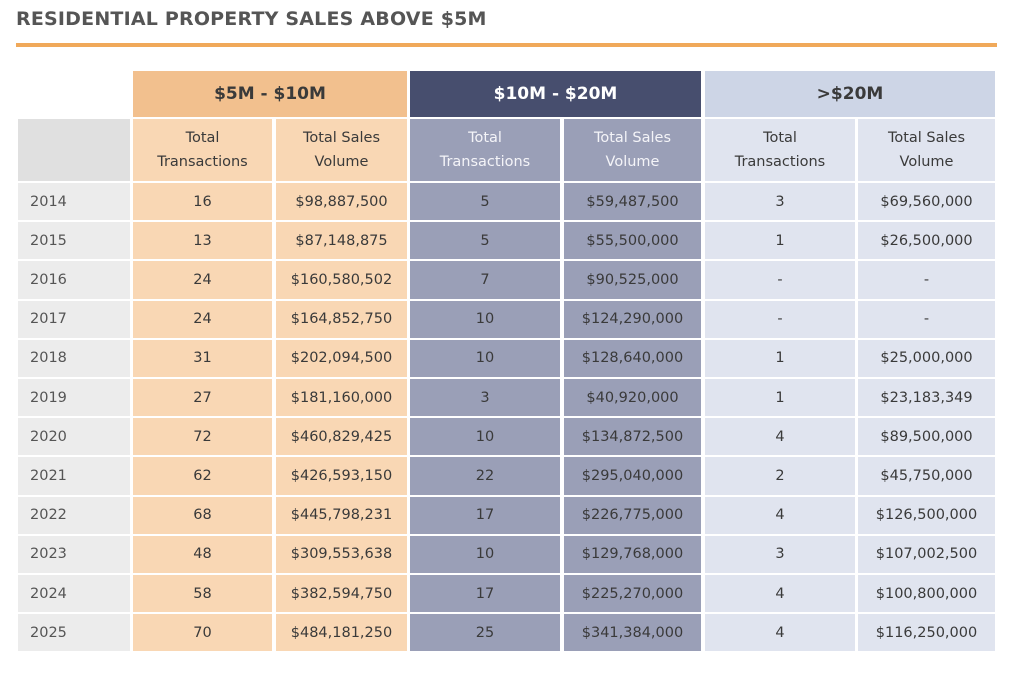  I want to click on data-cell: $69,560,000, so click(926, 202).